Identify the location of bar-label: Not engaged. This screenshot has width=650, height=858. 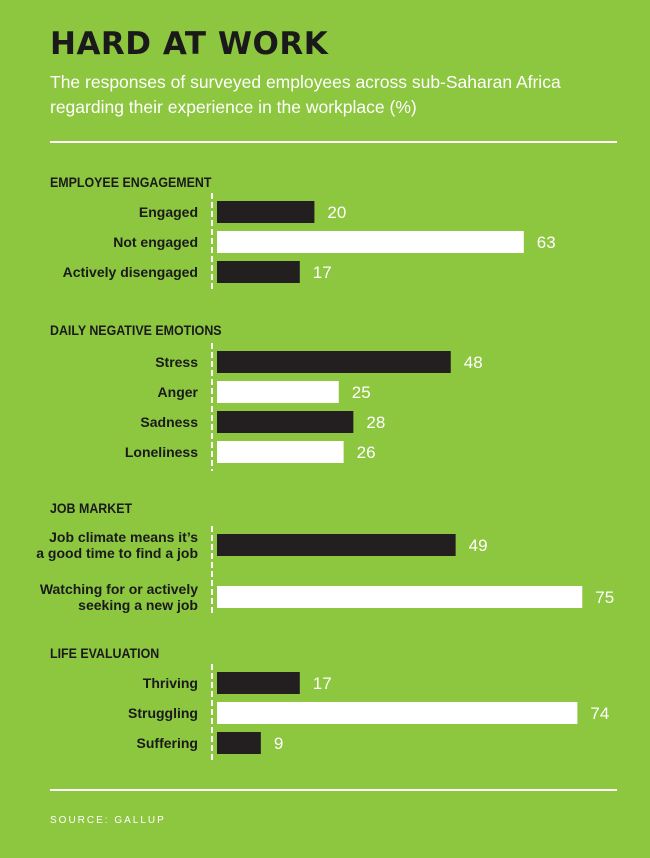
(155, 242).